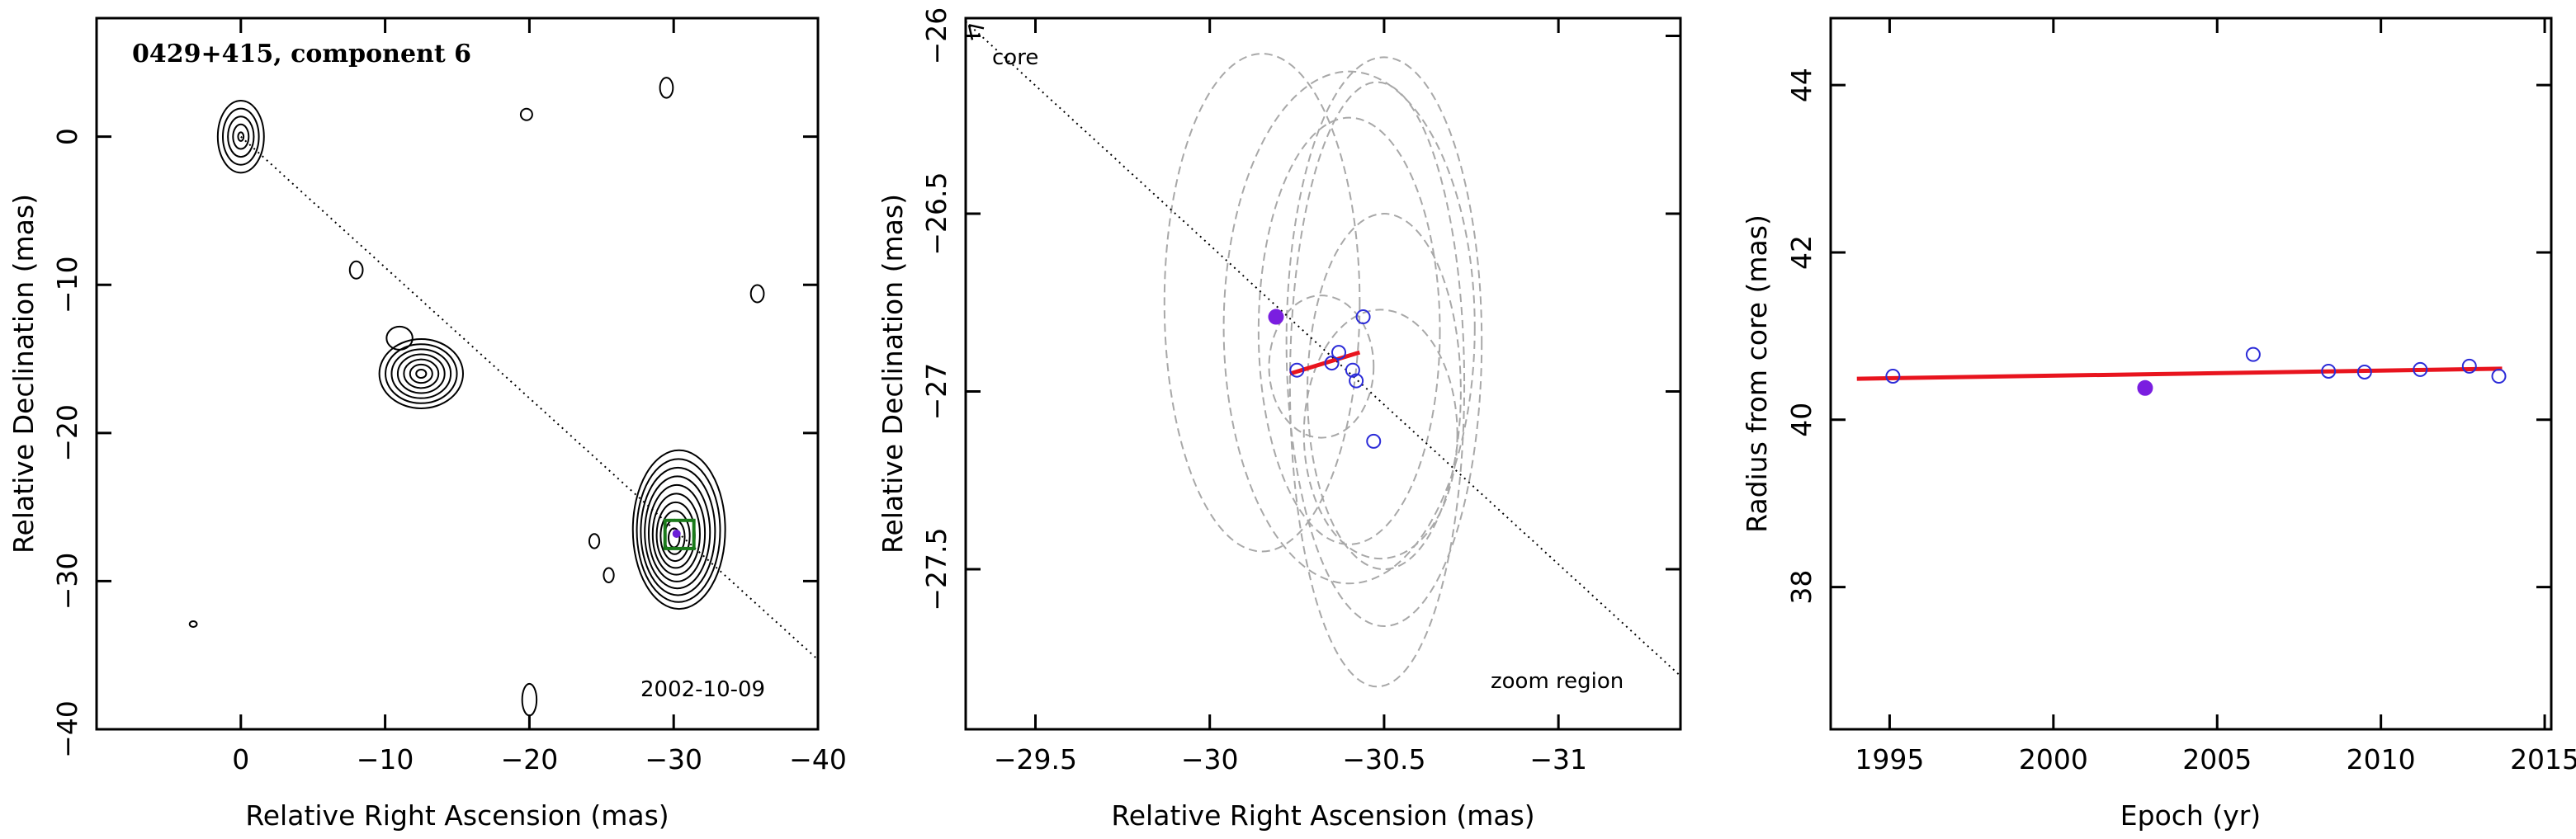 The width and height of the screenshot is (2576, 839). Describe the element at coordinates (301, 54) in the screenshot. I see `p1-title: 0429+415, component 6` at that location.